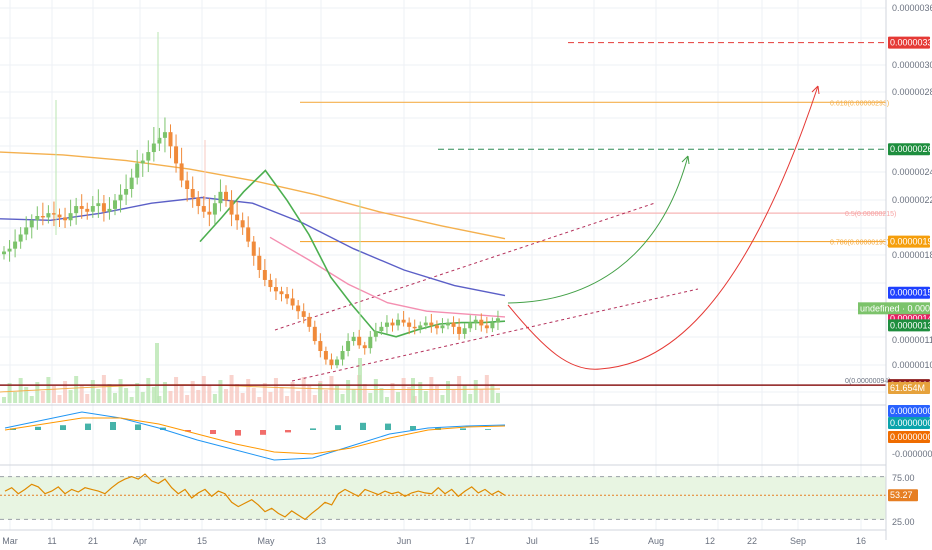 This screenshot has width=932, height=550. Describe the element at coordinates (598, 229) in the screenshot. I see `projection-green` at that location.